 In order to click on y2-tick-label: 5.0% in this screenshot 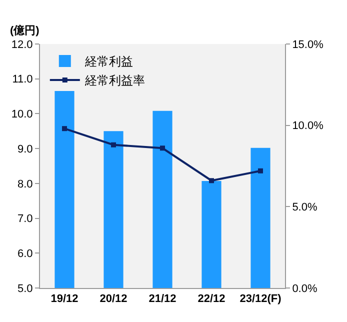, I will do `click(305, 208)`.